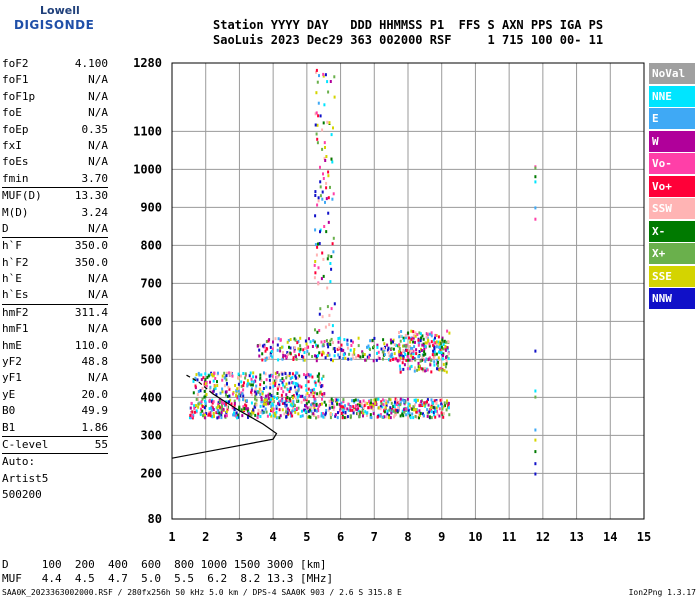  I want to click on y-tick-label: 300, so click(151, 435).